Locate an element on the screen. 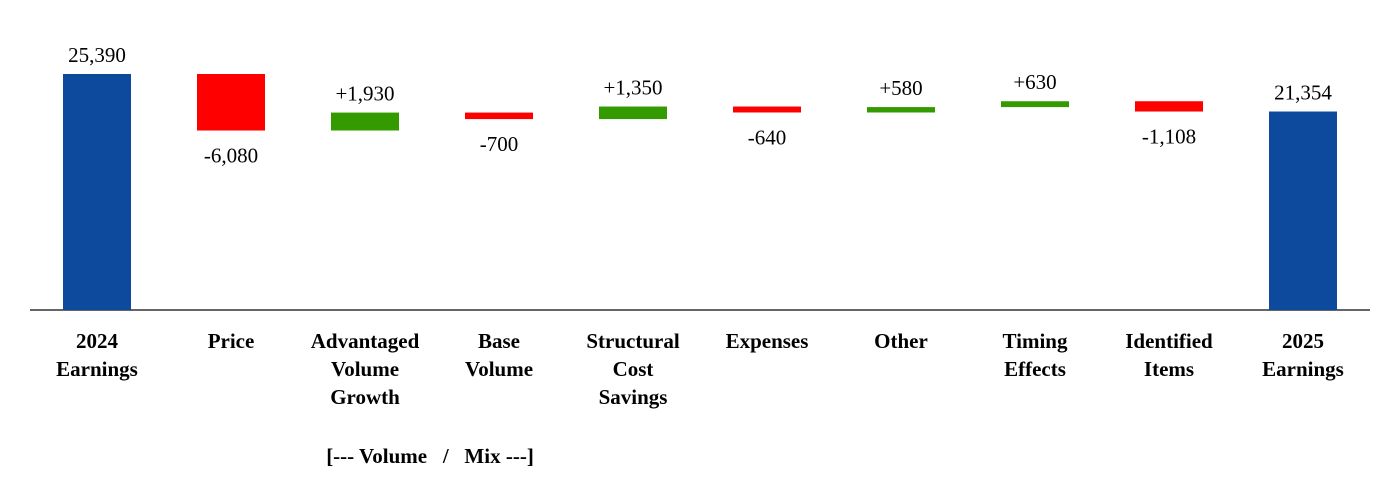  x-tick-label: Price is located at coordinates (231, 341).